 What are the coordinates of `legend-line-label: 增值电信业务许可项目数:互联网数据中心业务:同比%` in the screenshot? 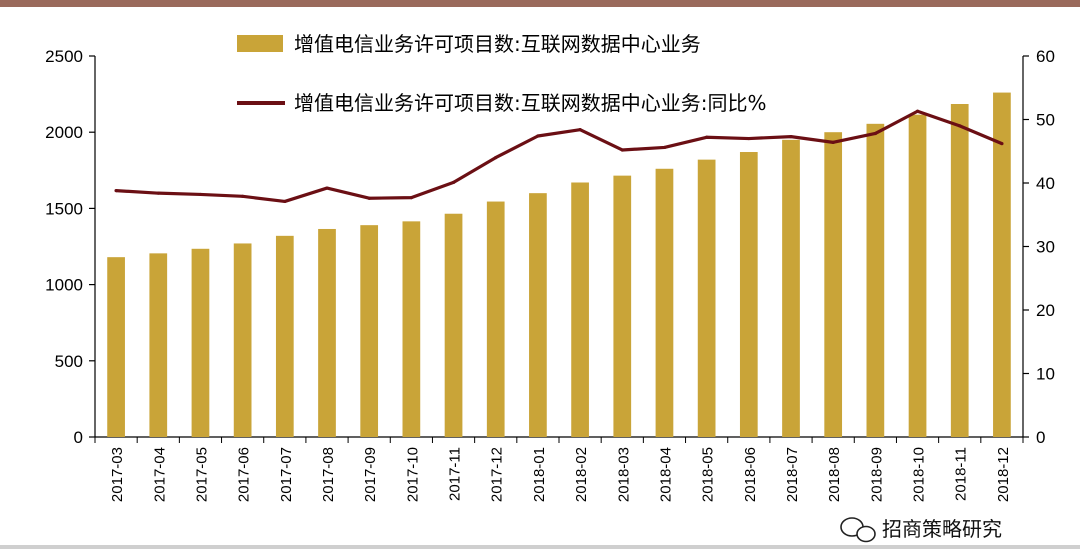 It's located at (530, 103).